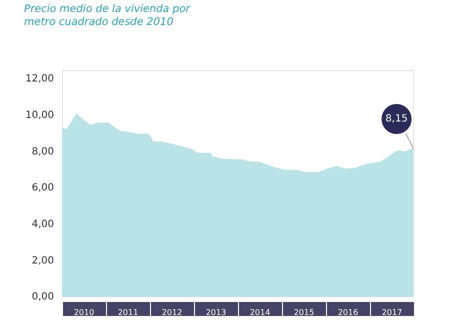 The image size is (450, 326). What do you see at coordinates (128, 312) in the screenshot?
I see `x-tick-label: 2011` at bounding box center [128, 312].